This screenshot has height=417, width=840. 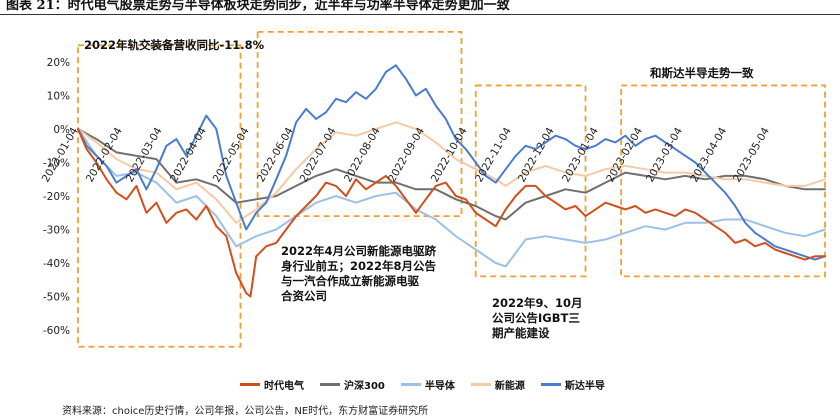 I want to click on chart-legend: 时代电气 沪深300 半导体 新能源 斯达半导, so click(x=422, y=384).